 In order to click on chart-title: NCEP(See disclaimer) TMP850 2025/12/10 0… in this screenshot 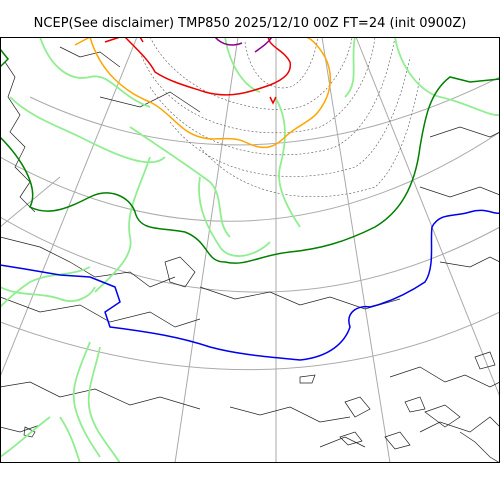, I will do `click(250, 23)`.